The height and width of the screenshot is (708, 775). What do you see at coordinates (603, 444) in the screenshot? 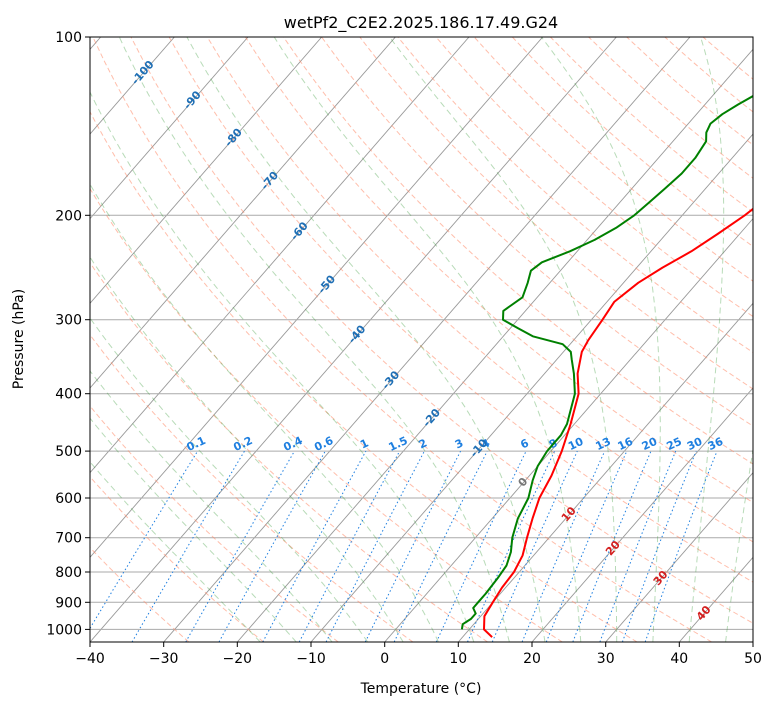
I see `mixing-ratio-label: 13` at bounding box center [603, 444].